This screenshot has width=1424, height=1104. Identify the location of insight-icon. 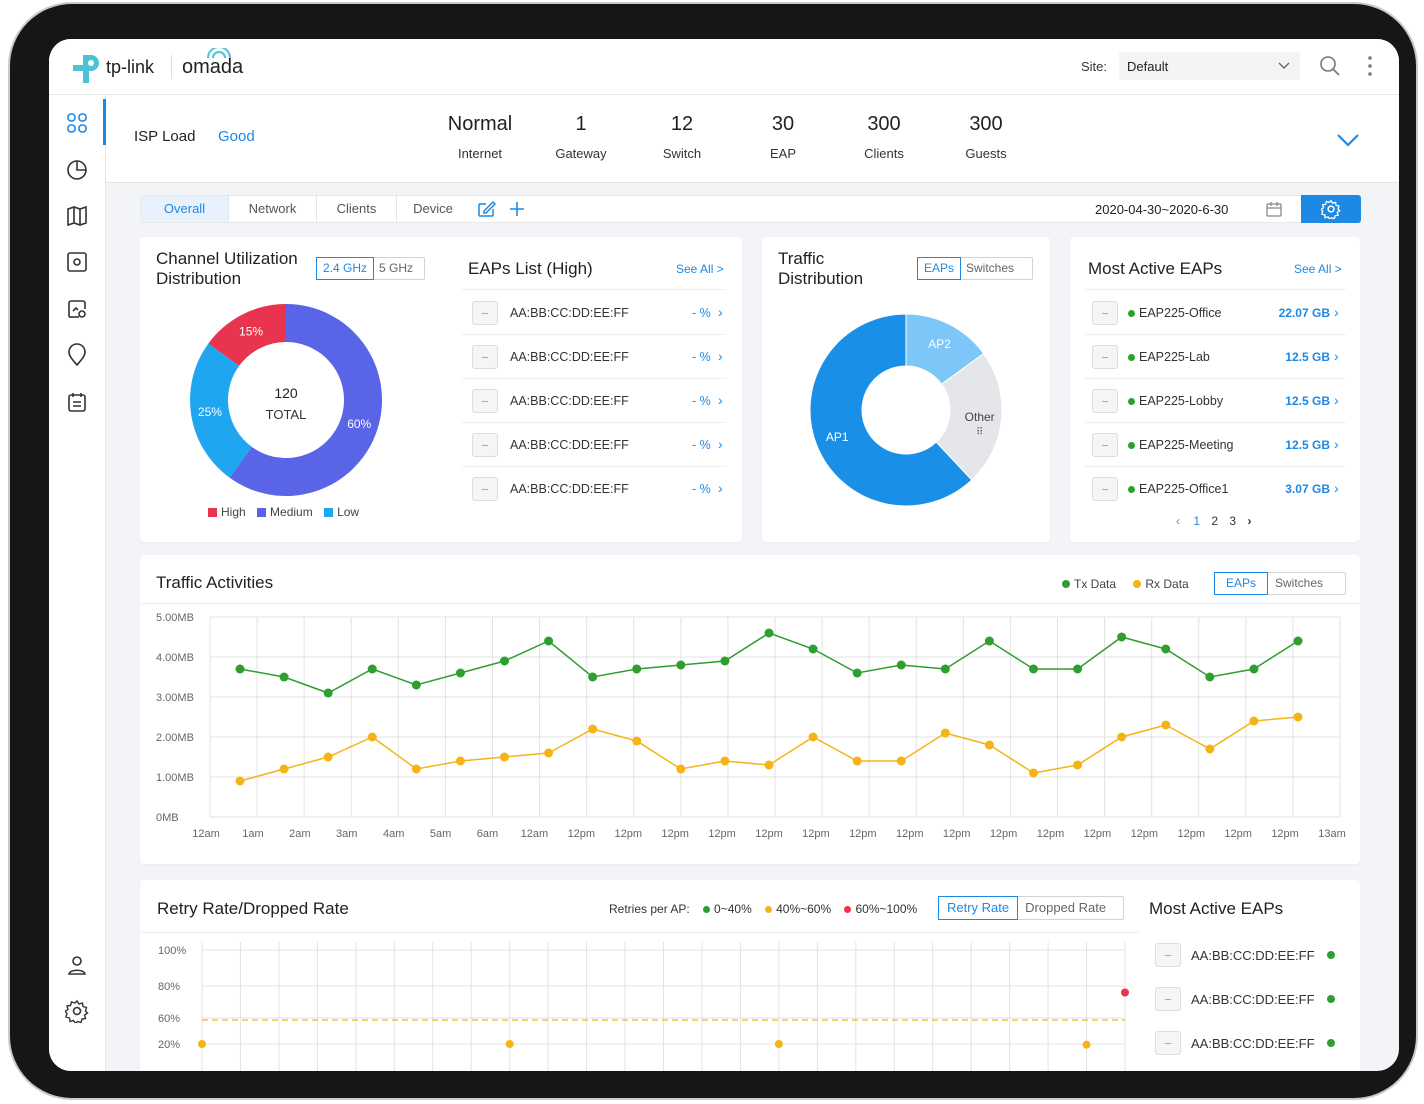
(77, 309).